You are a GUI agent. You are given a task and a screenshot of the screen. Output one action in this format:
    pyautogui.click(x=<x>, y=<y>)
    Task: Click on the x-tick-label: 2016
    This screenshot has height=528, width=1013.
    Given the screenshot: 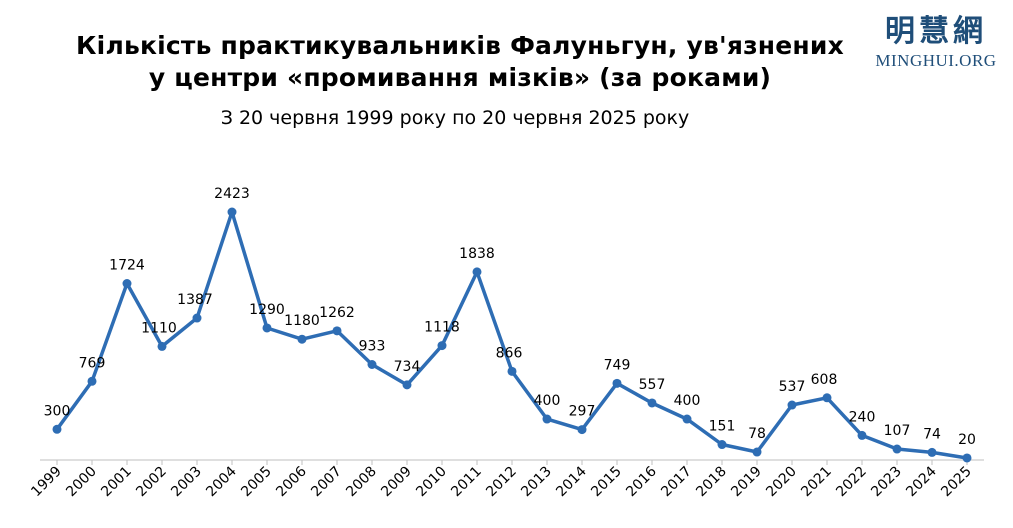 What is the action you would take?
    pyautogui.click(x=641, y=481)
    